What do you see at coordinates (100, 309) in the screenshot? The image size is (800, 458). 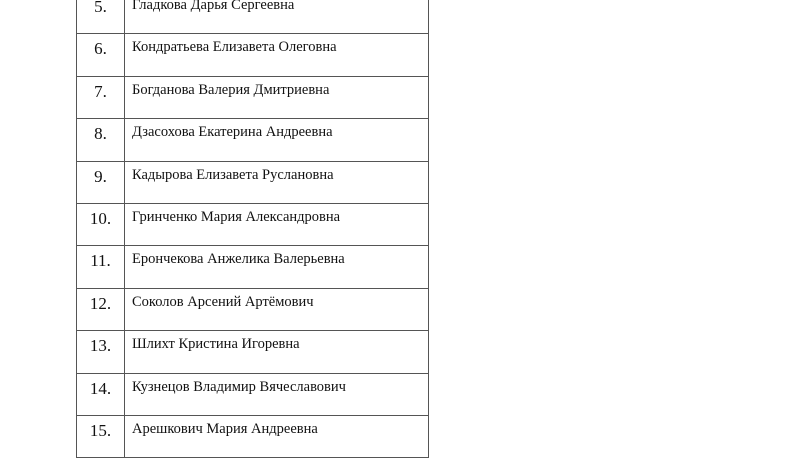 I see `row-number: 12.` at bounding box center [100, 309].